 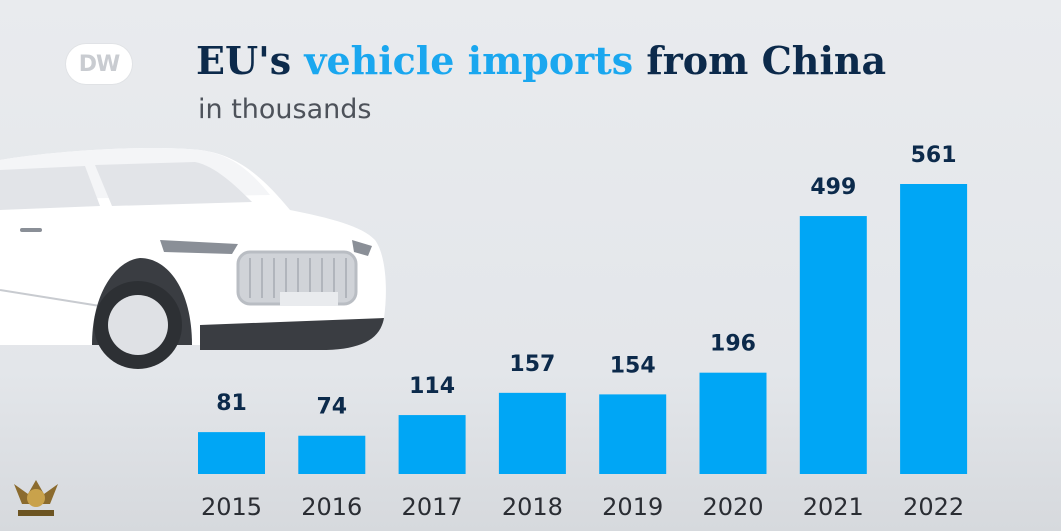 I want to click on x-tick-label-2020: 2020, so click(x=732, y=507).